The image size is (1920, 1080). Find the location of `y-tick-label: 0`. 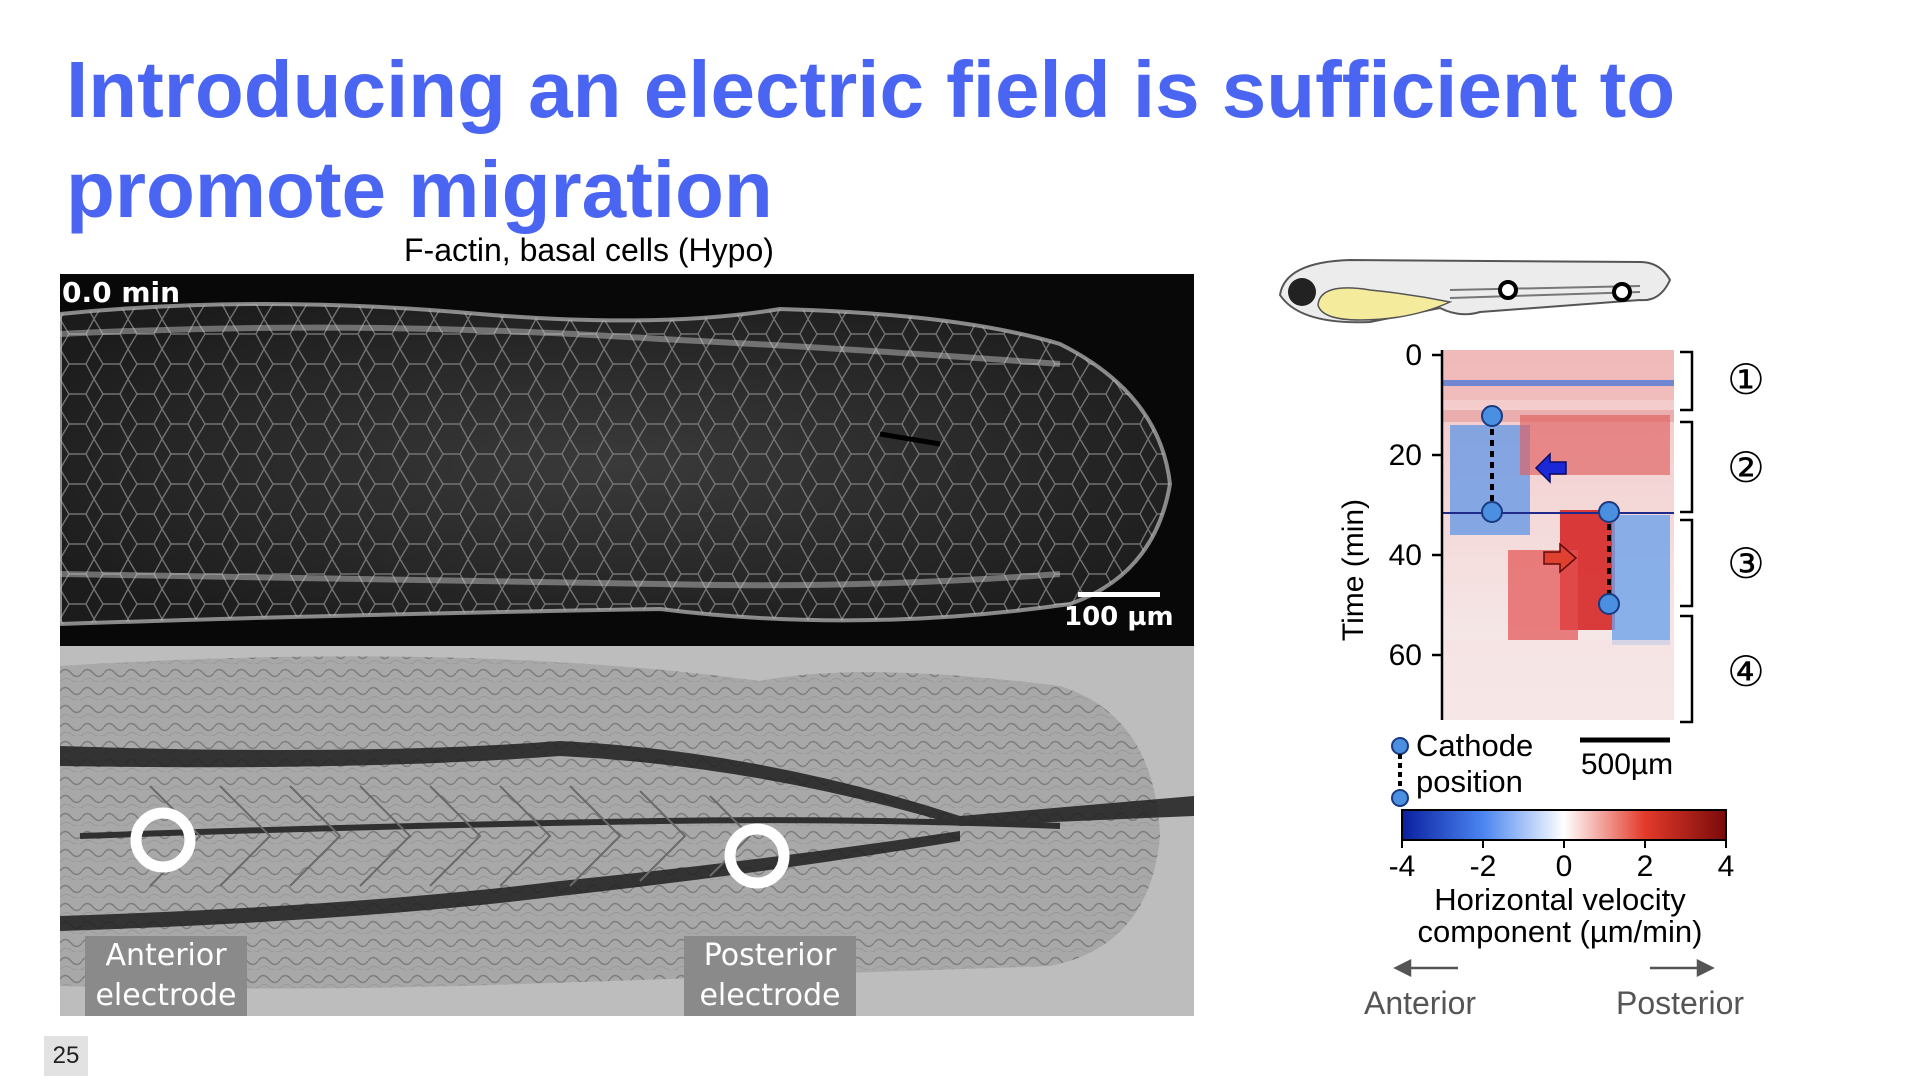

y-tick-label: 0 is located at coordinates (1413, 355).